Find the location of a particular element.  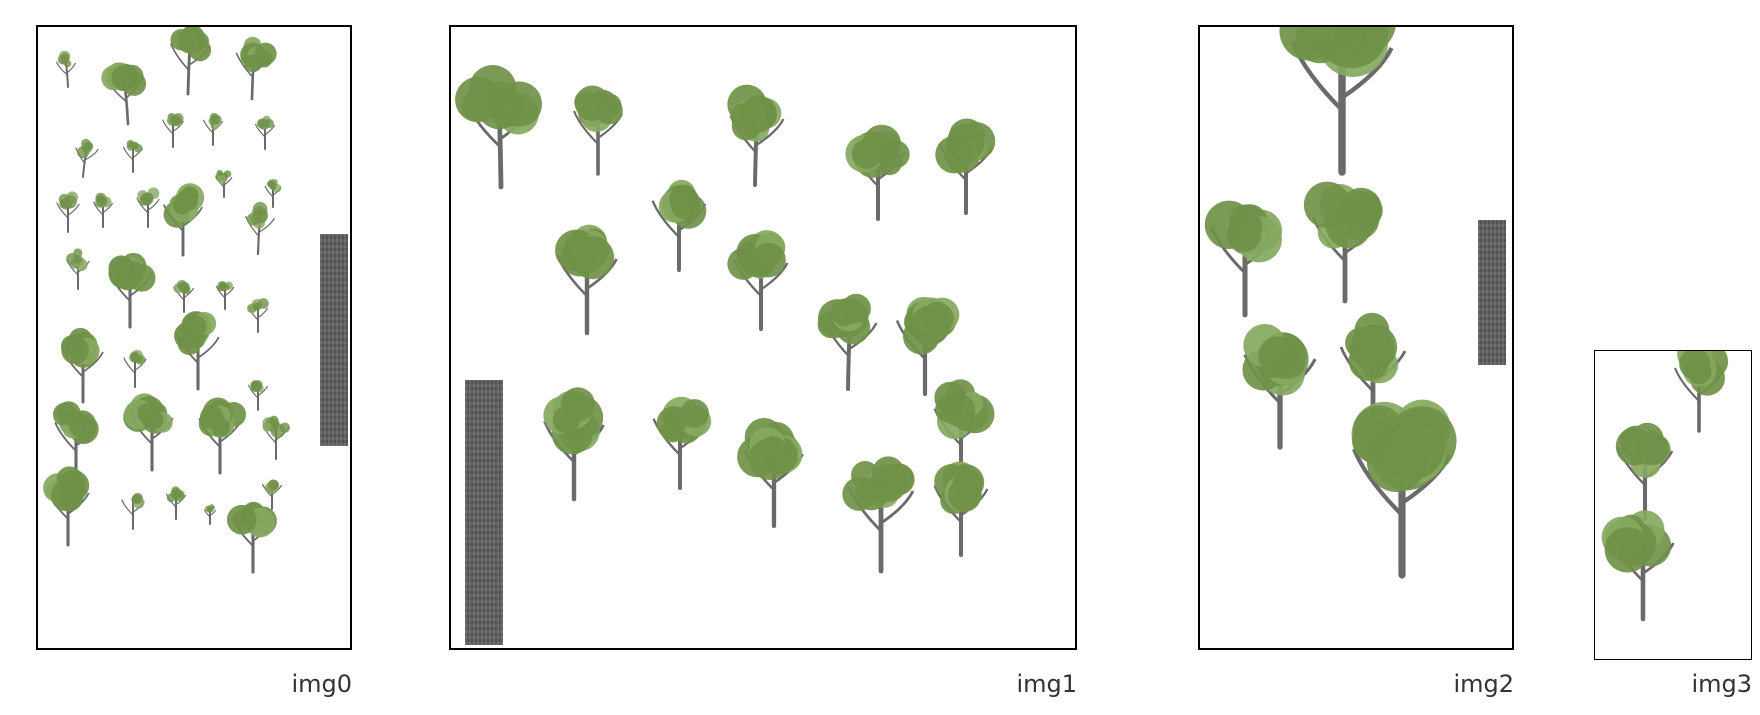

tree-sprites-img0 is located at coordinates (167, 300).